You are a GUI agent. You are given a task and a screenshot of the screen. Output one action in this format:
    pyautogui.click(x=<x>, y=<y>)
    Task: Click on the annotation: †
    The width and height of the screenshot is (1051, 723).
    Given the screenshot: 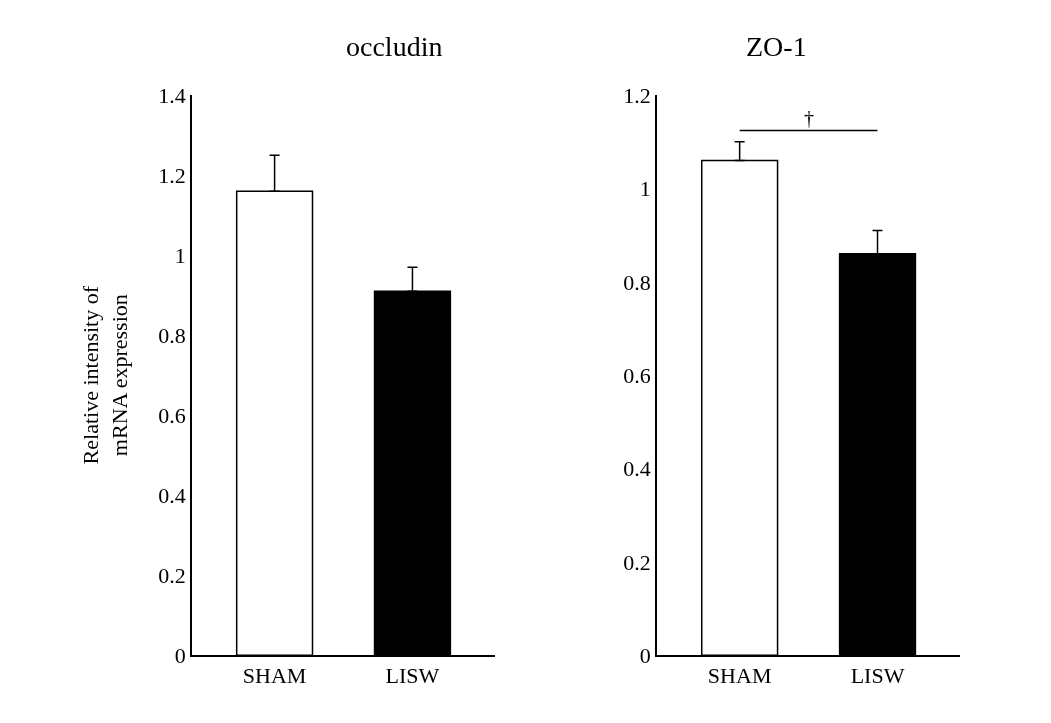 What is the action you would take?
    pyautogui.click(x=809, y=118)
    